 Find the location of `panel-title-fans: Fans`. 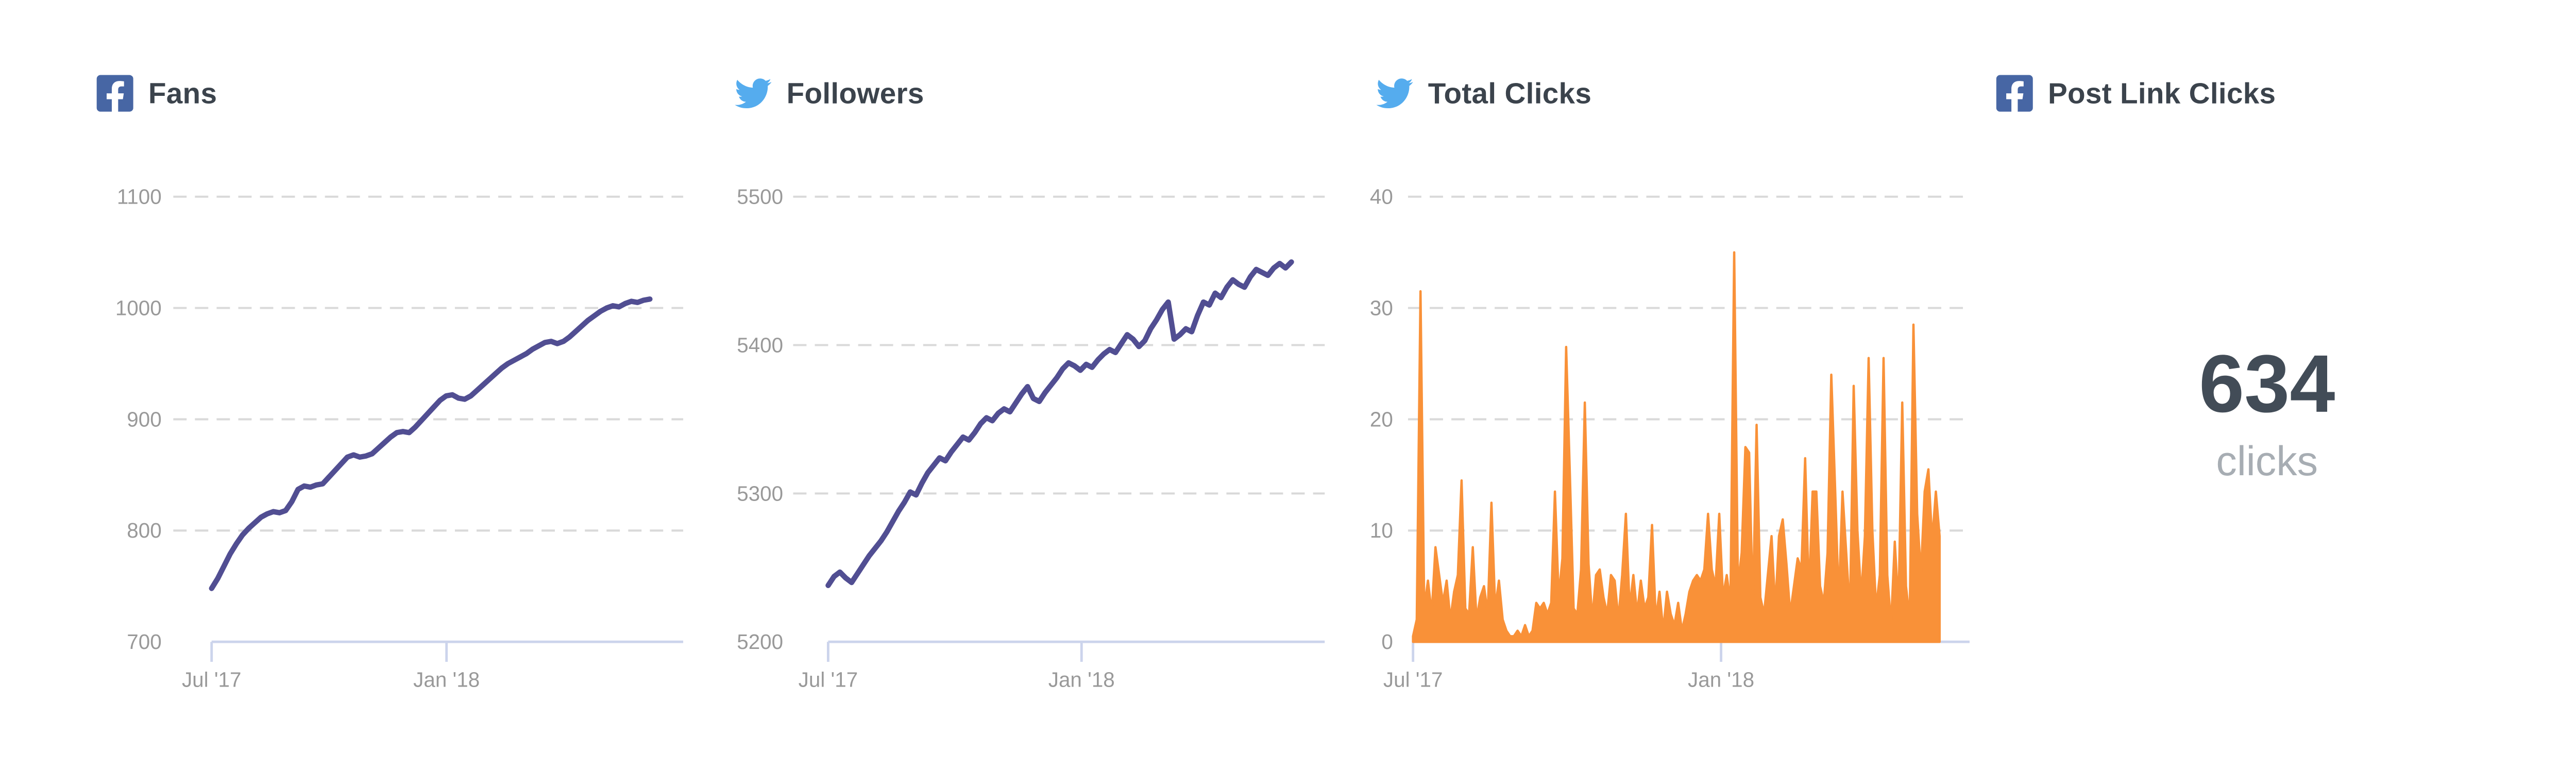

panel-title-fans: Fans is located at coordinates (182, 93).